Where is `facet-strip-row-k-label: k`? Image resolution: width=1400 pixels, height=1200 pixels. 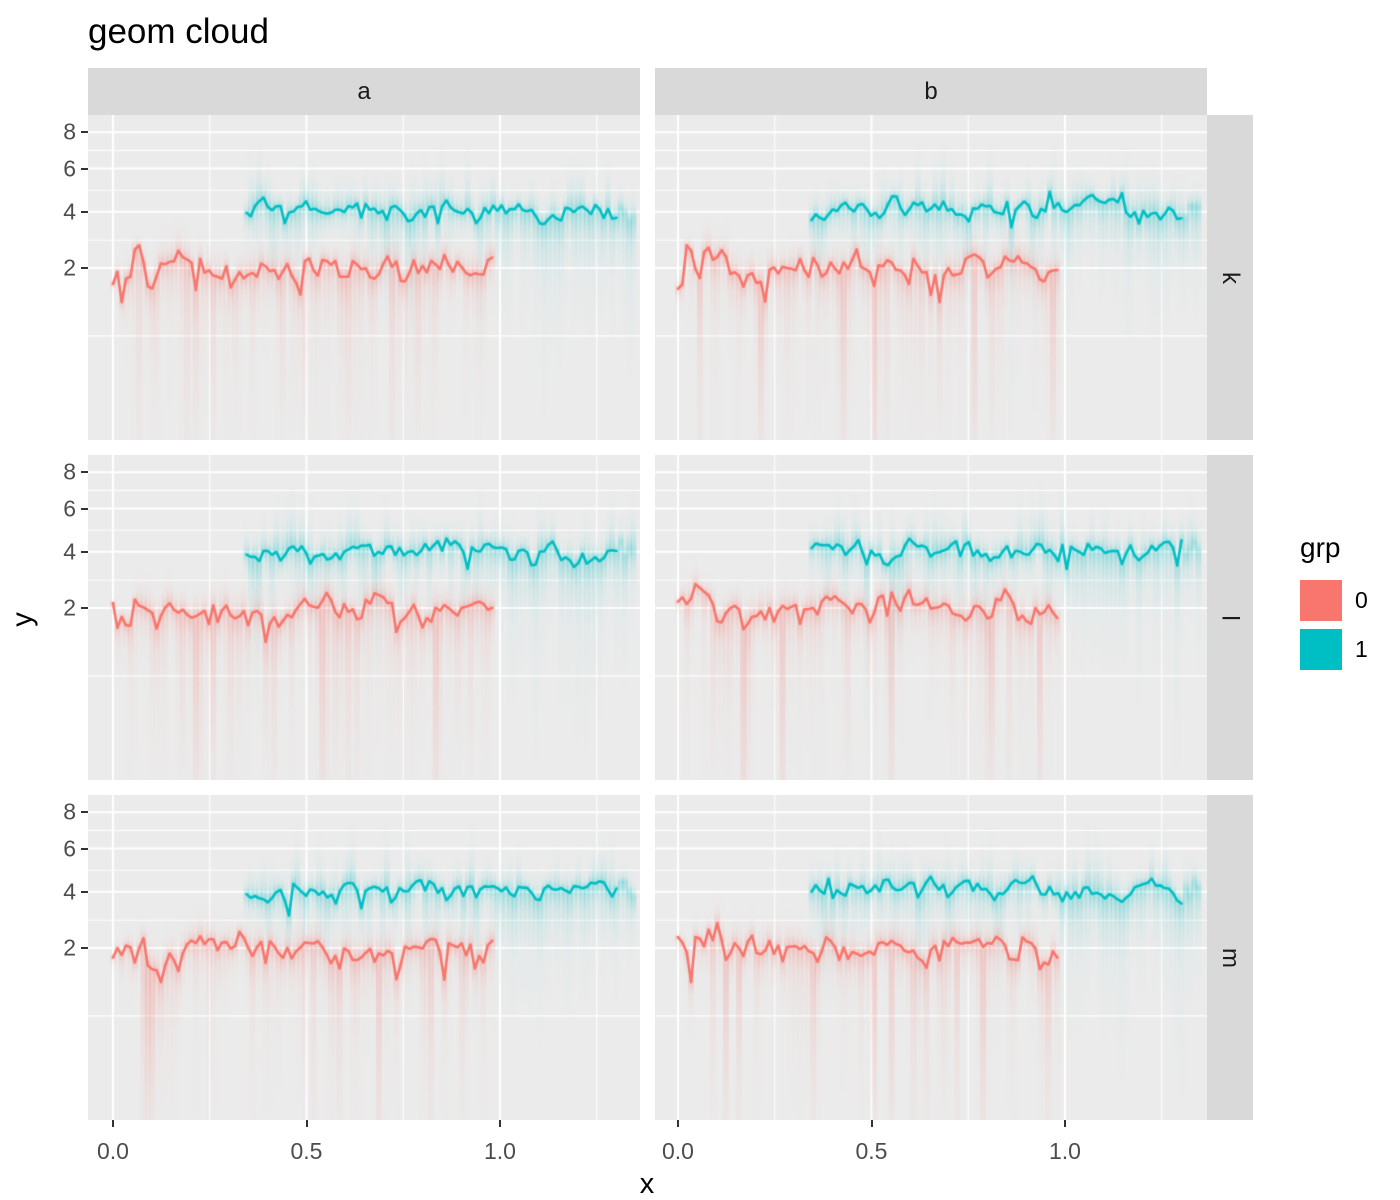 facet-strip-row-k-label: k is located at coordinates (1230, 277).